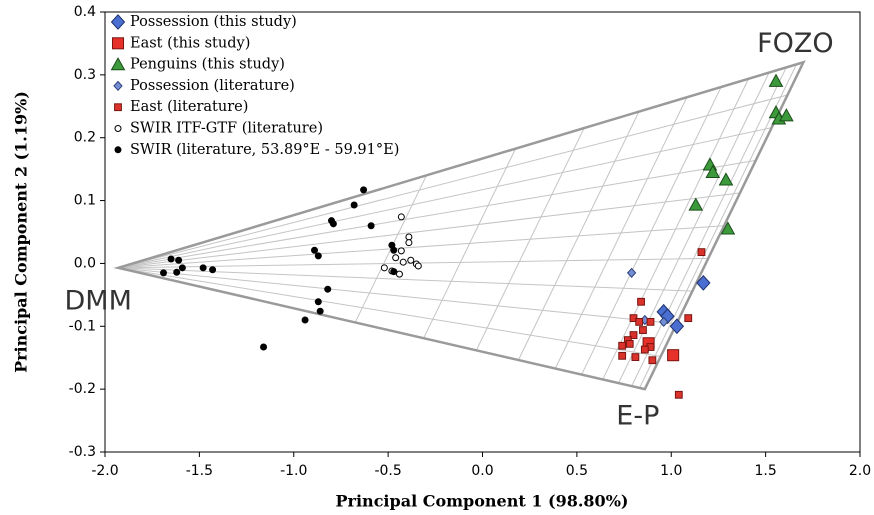  Describe the element at coordinates (212, 86) in the screenshot. I see `legend-label: Possession (literature)` at that location.